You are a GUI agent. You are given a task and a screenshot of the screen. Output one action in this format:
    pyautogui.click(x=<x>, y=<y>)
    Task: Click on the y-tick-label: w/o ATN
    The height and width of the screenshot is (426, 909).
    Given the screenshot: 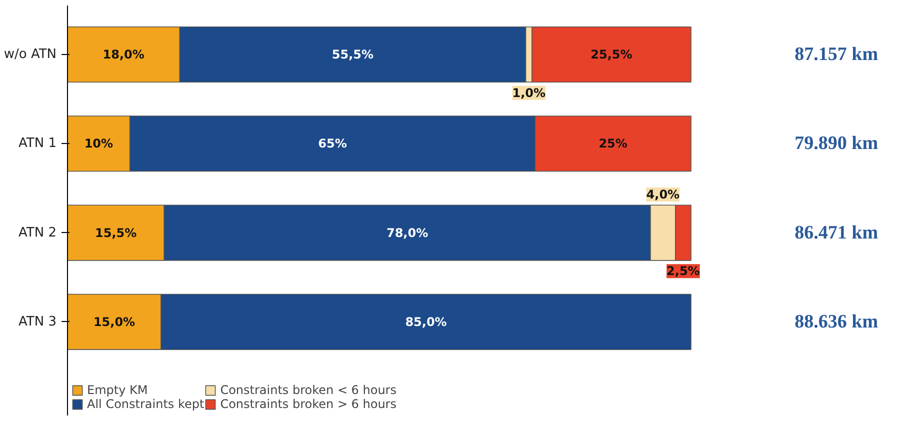 What is the action you would take?
    pyautogui.click(x=30, y=54)
    